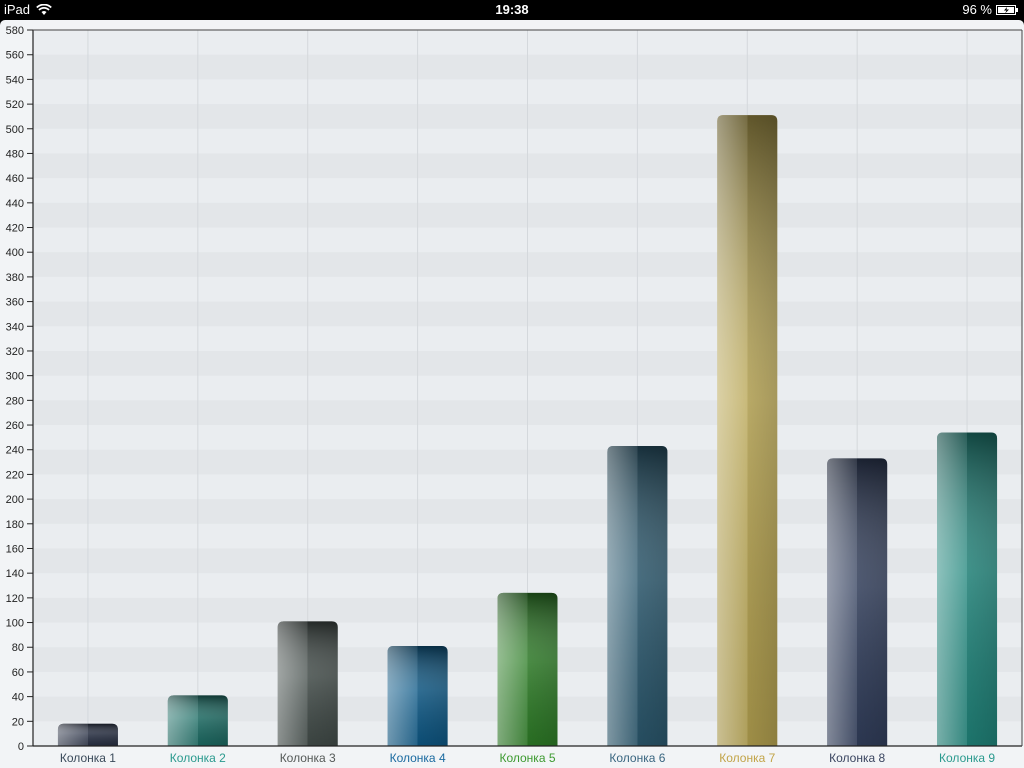 Image resolution: width=1024 pixels, height=768 pixels. Describe the element at coordinates (15, 253) in the screenshot. I see `y-tick-label: 400` at that location.